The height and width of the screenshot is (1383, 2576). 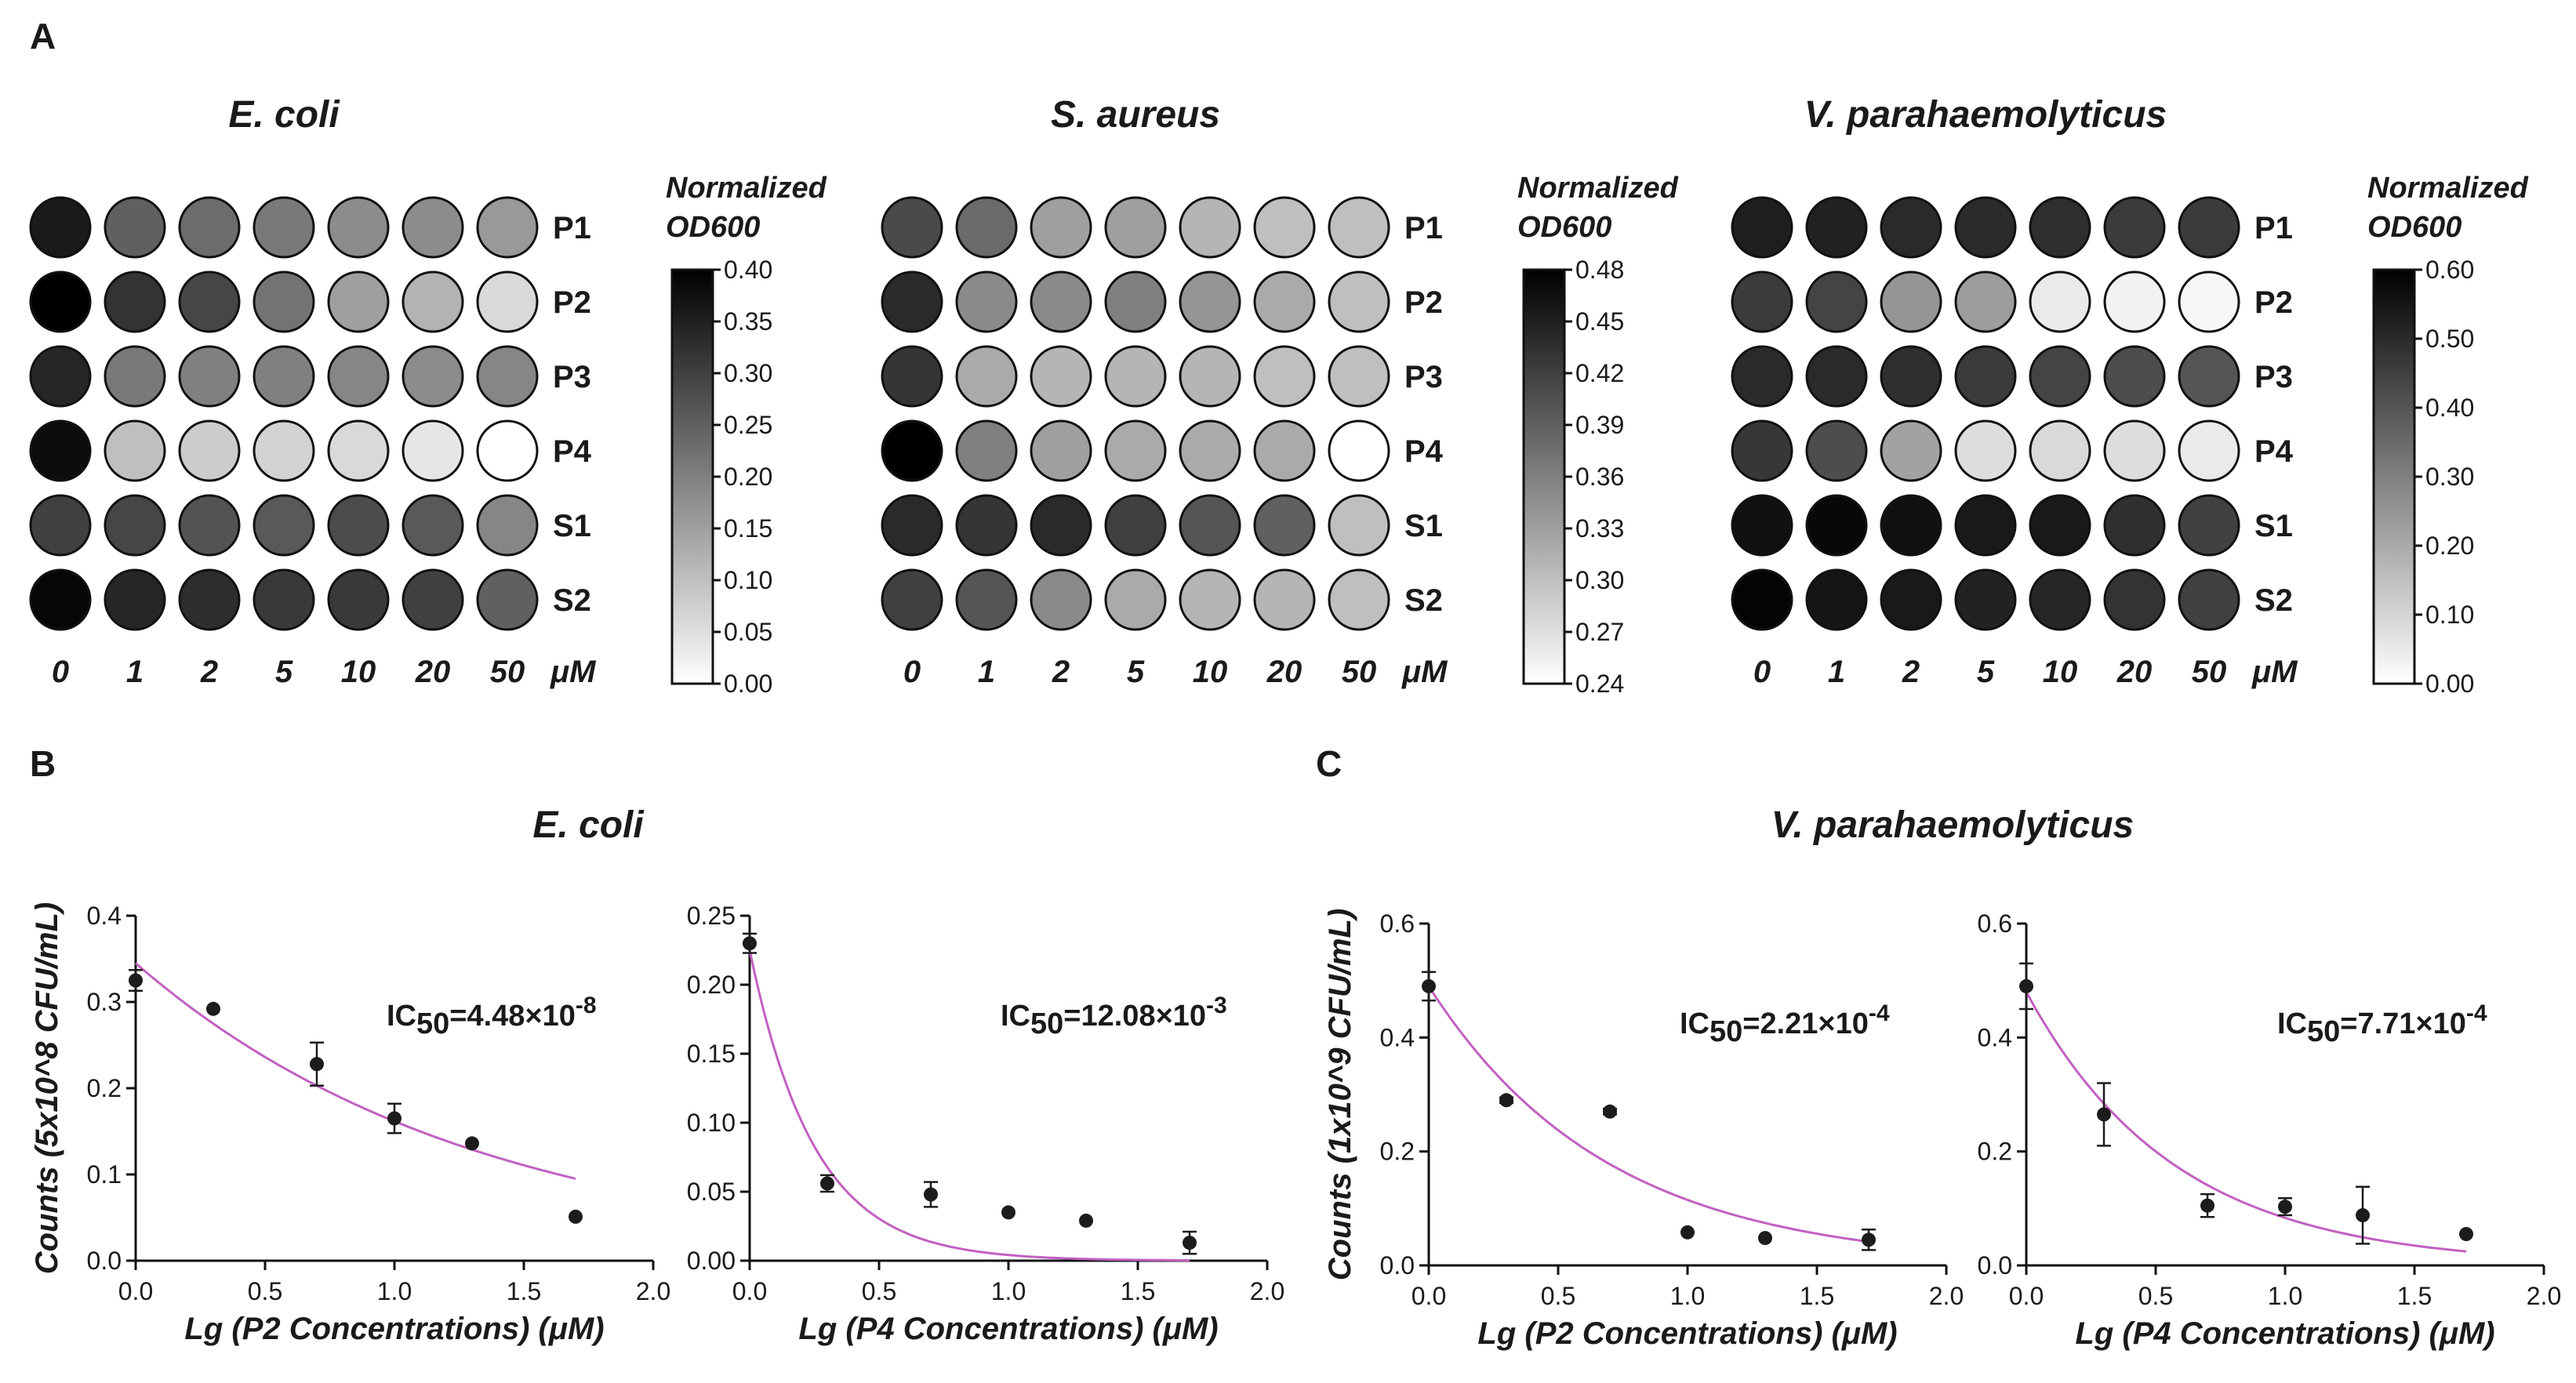 I want to click on ic50-value: =4.48×10, so click(x=512, y=1017).